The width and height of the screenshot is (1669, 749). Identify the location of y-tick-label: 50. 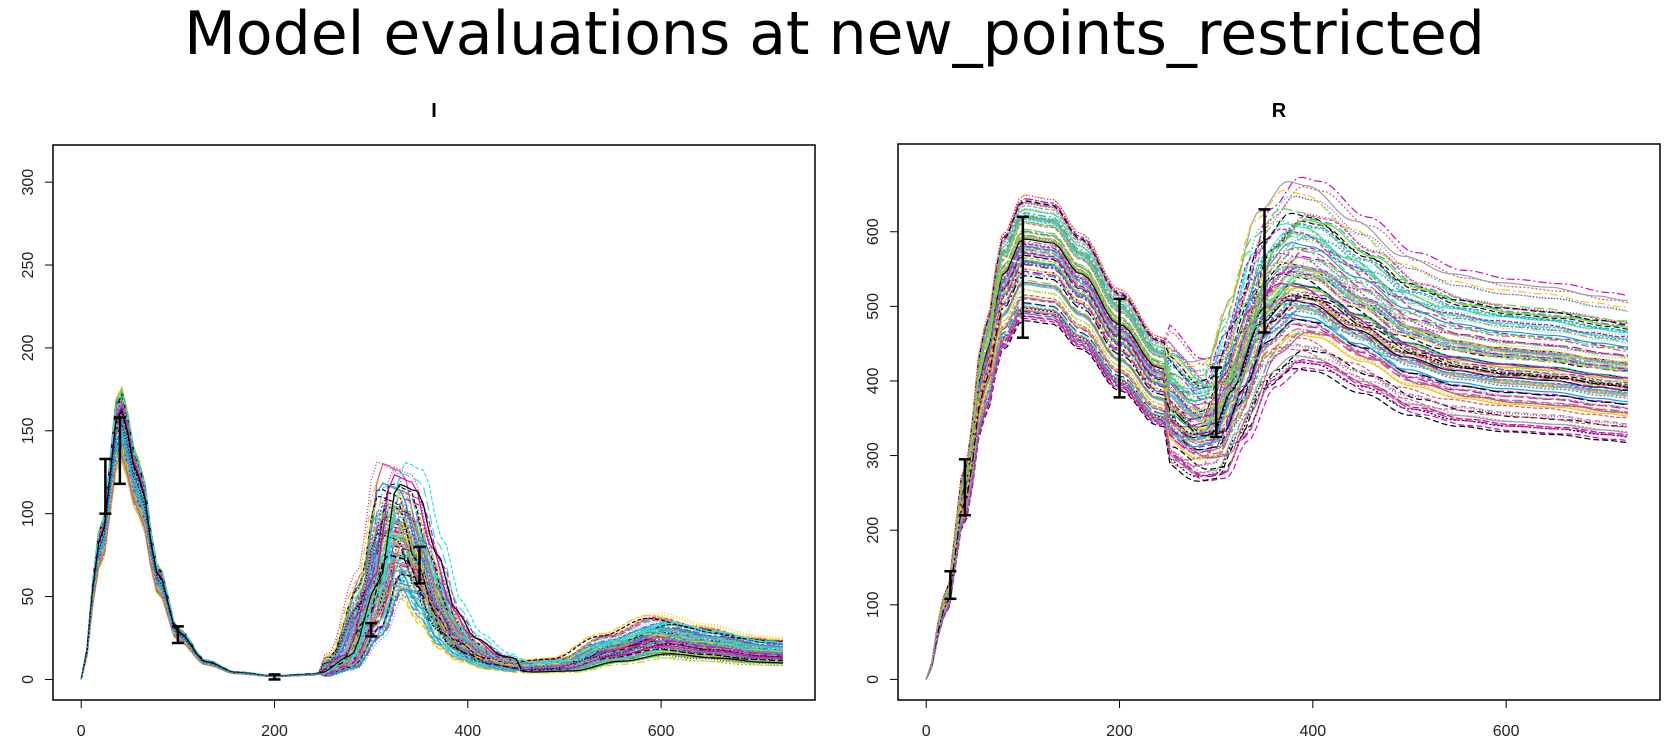
(28, 597).